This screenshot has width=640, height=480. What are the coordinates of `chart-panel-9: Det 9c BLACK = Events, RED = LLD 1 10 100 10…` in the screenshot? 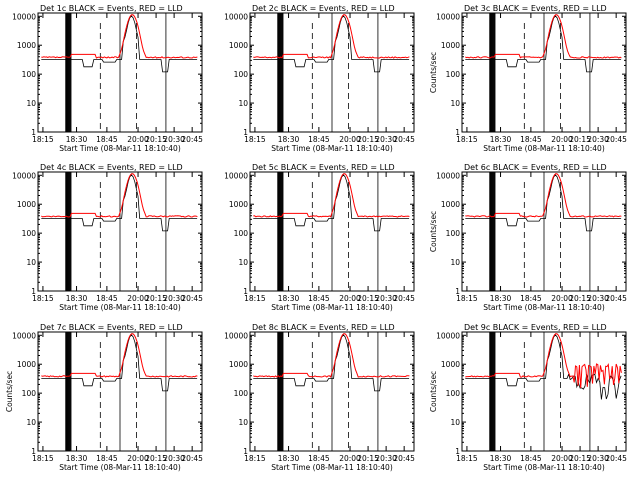 It's located at (528, 397).